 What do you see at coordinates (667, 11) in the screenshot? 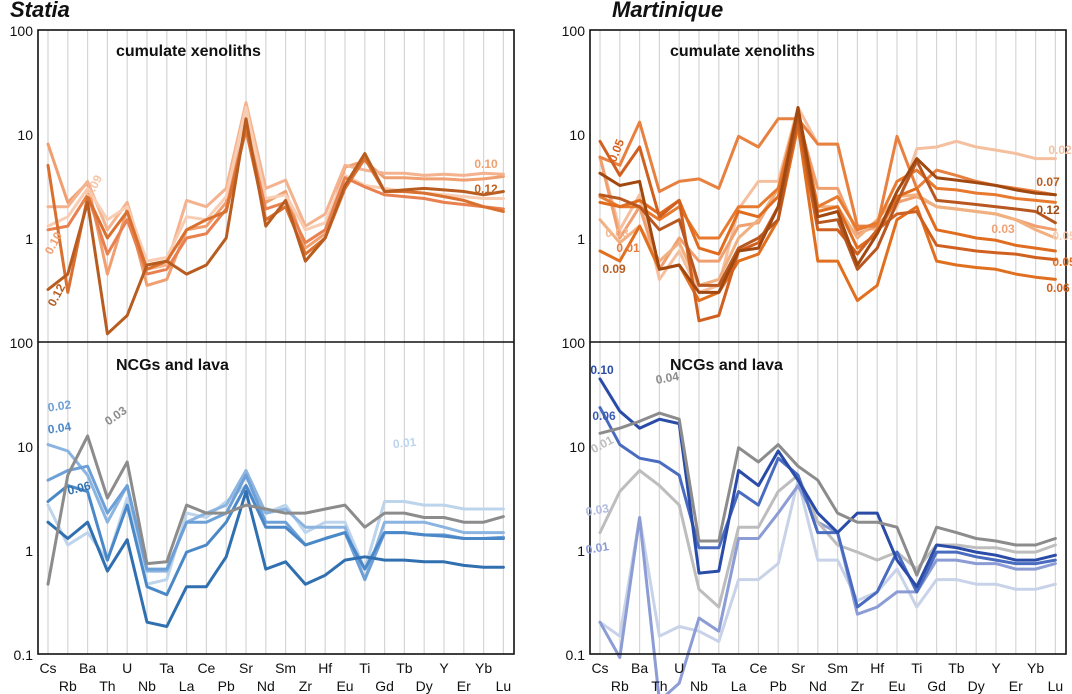
I see `chart-title: Martinique` at bounding box center [667, 11].